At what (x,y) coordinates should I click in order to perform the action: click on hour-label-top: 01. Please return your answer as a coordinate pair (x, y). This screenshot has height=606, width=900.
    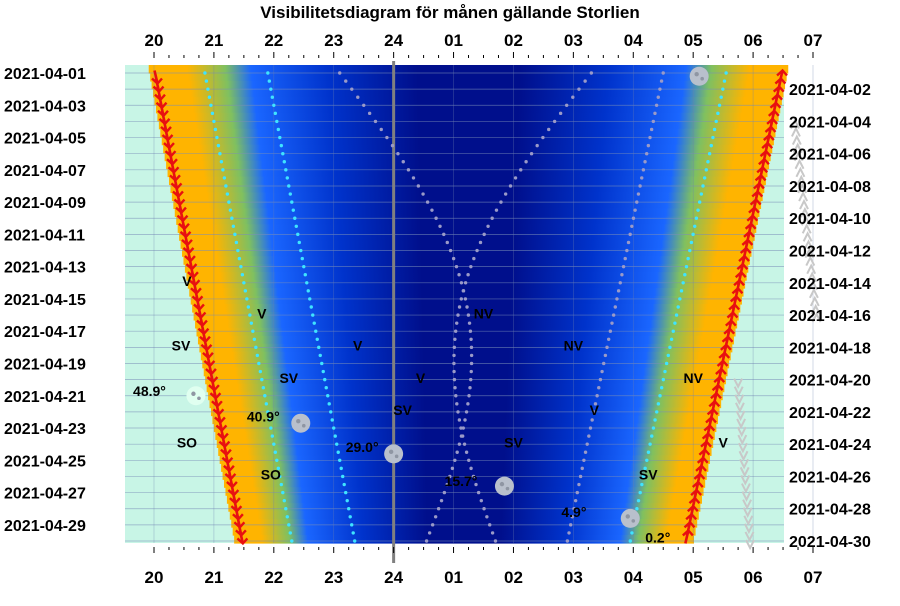
    Looking at the image, I should click on (453, 40).